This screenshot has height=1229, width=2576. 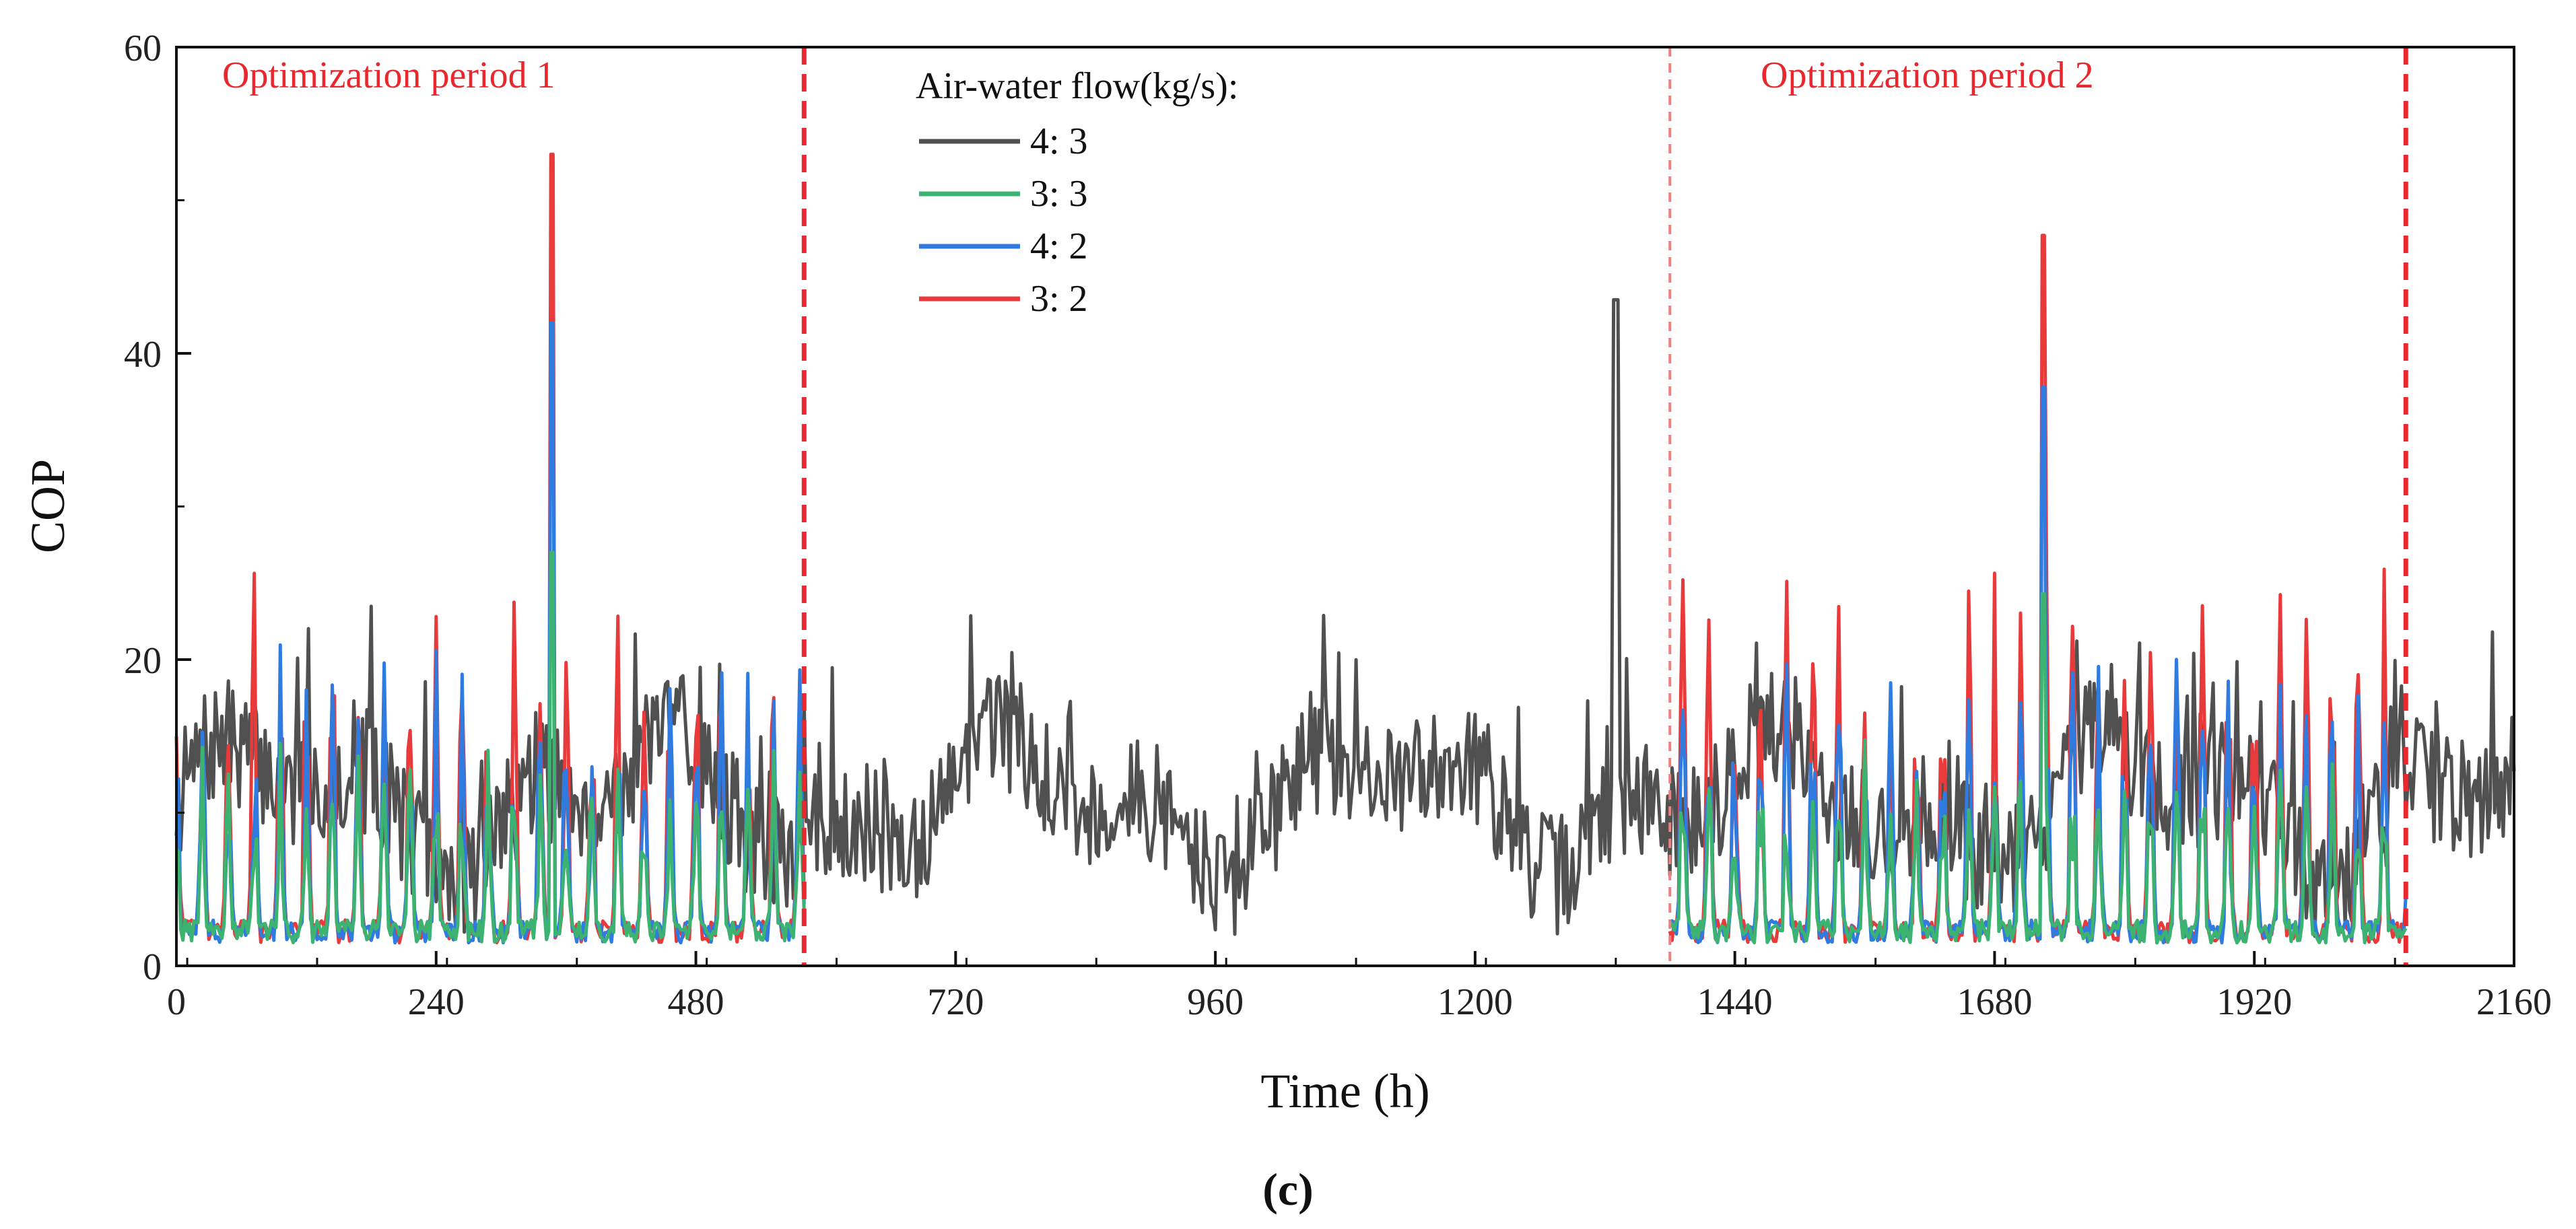 I want to click on y-tick-label-0: 0, so click(x=152, y=967).